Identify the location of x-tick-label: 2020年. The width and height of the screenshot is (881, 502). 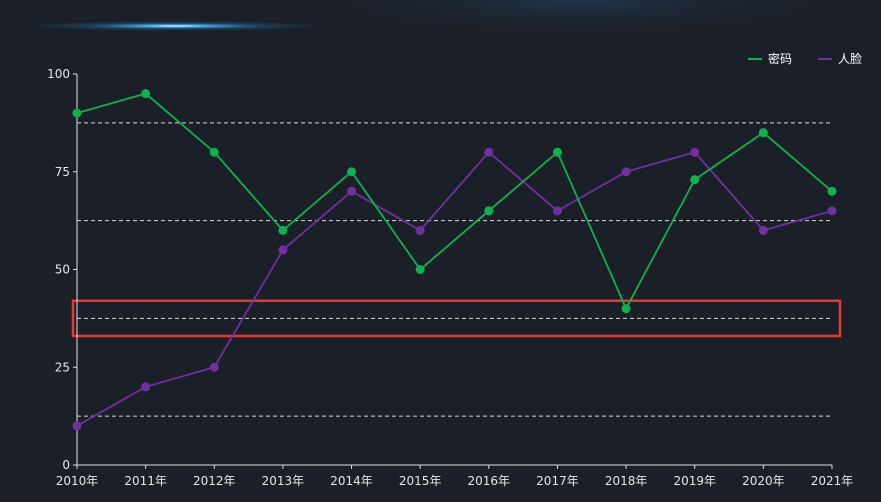
(763, 481).